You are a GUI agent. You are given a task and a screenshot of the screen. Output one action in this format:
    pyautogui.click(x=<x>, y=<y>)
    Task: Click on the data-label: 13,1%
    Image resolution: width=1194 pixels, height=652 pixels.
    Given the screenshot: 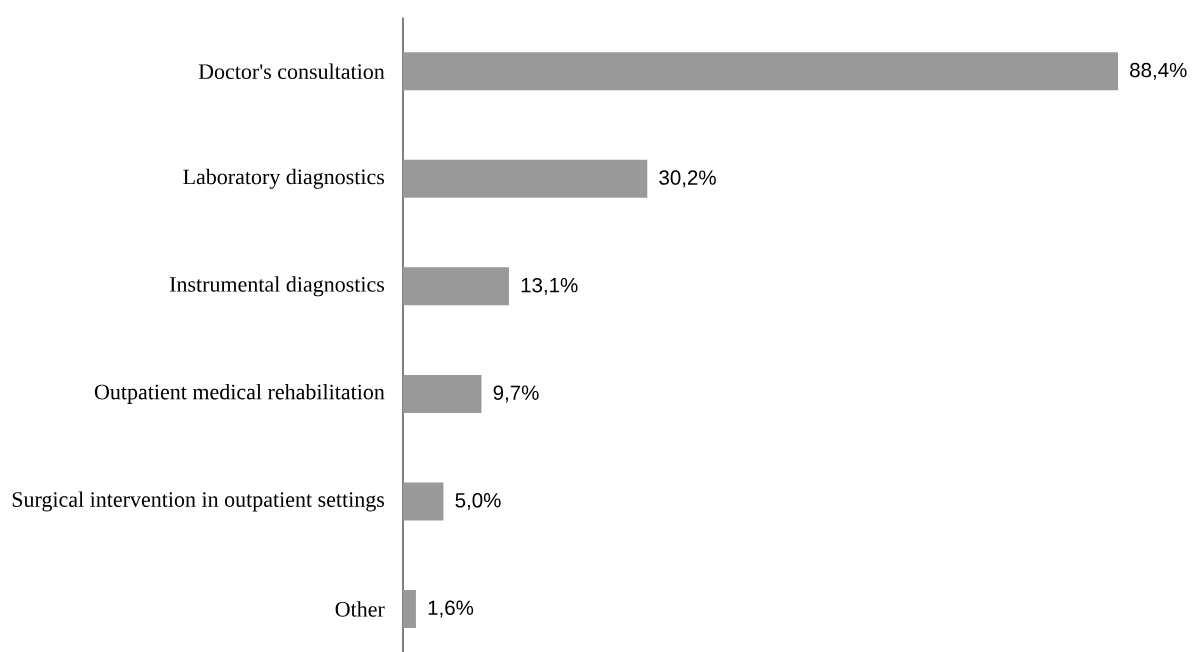 What is the action you would take?
    pyautogui.click(x=549, y=286)
    